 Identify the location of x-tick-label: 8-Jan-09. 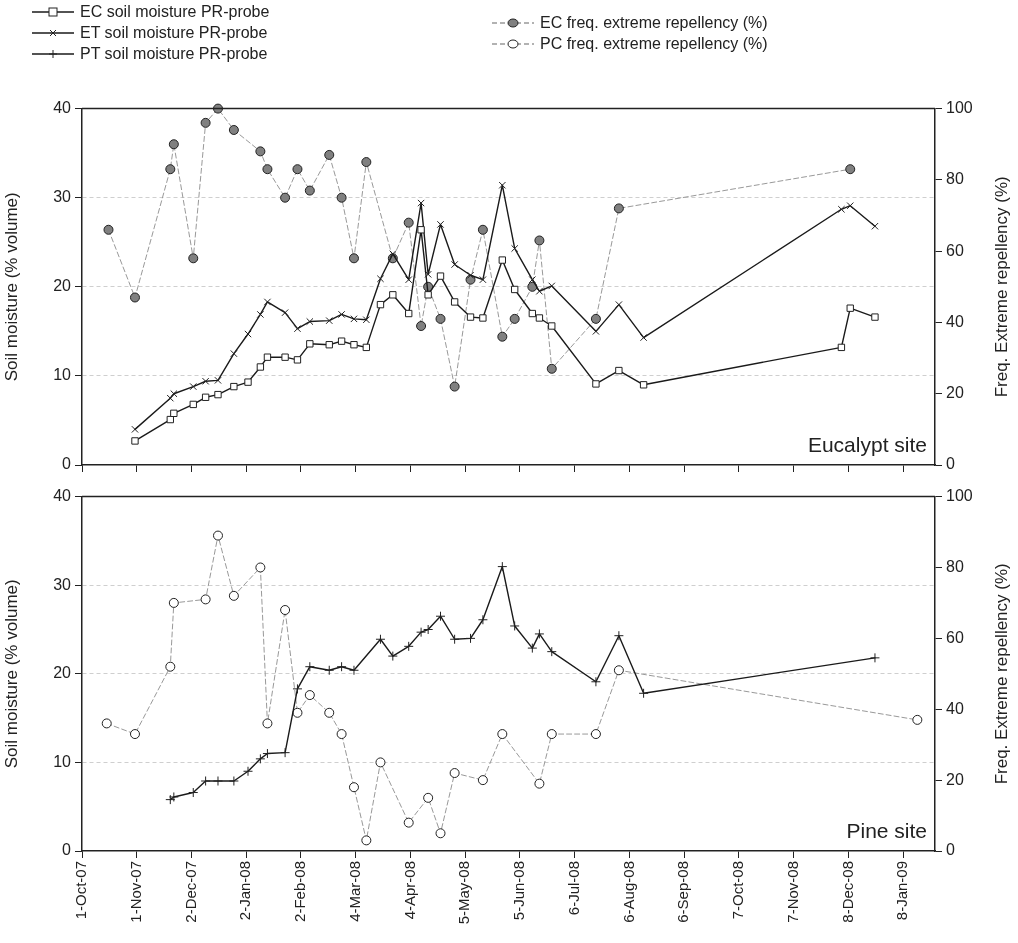
(902, 891).